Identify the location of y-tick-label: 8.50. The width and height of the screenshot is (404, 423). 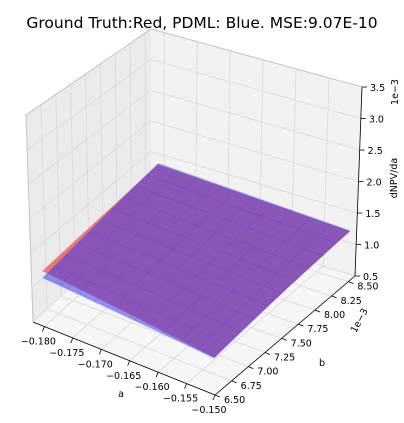
(367, 287).